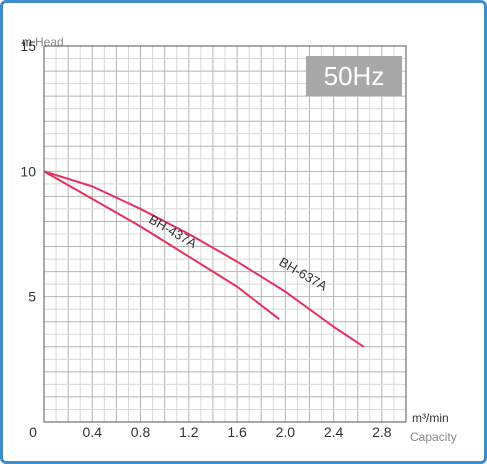 The width and height of the screenshot is (487, 464). What do you see at coordinates (32, 297) in the screenshot?
I see `y-tick-label: 5` at bounding box center [32, 297].